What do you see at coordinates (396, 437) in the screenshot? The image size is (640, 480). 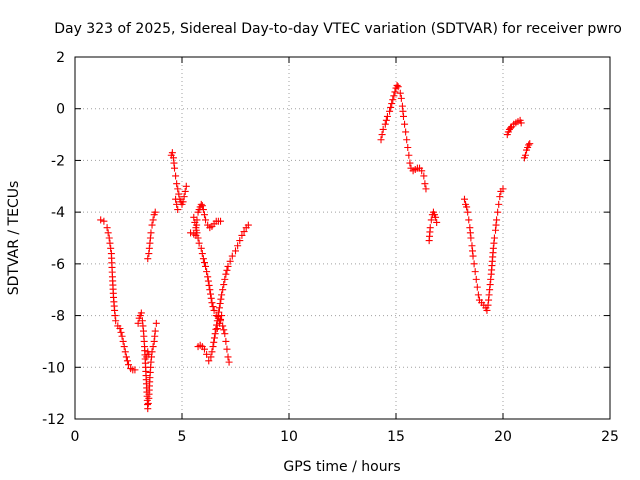 I see `x-tick-label: 15` at bounding box center [396, 437].